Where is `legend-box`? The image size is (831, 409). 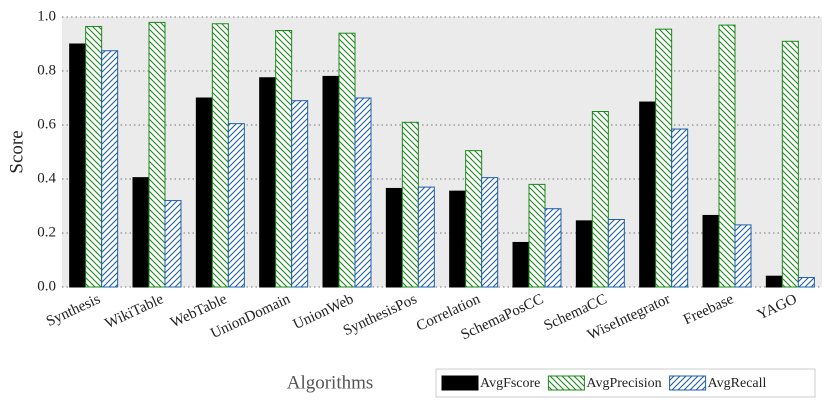
legend-box is located at coordinates (625, 383).